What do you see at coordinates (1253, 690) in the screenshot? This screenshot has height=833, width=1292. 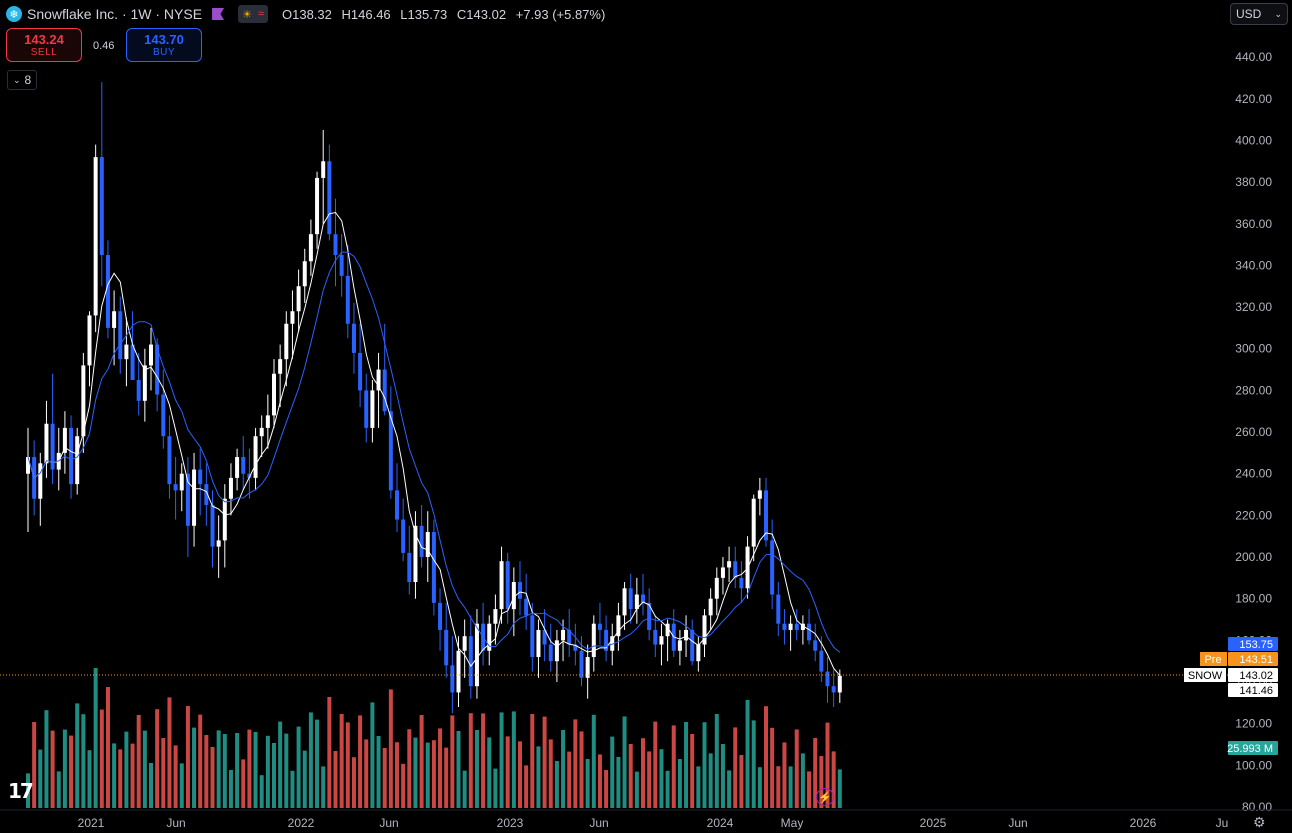 I see `secondary-price-tag-bg` at bounding box center [1253, 690].